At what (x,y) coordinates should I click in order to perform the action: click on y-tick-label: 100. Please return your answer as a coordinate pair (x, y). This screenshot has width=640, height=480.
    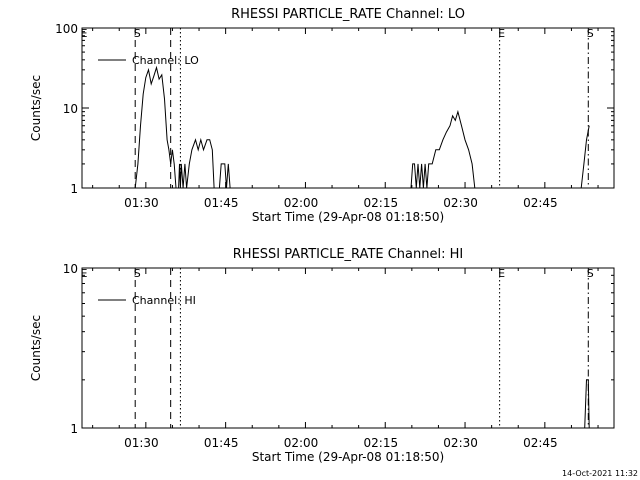
    Looking at the image, I should click on (66, 29).